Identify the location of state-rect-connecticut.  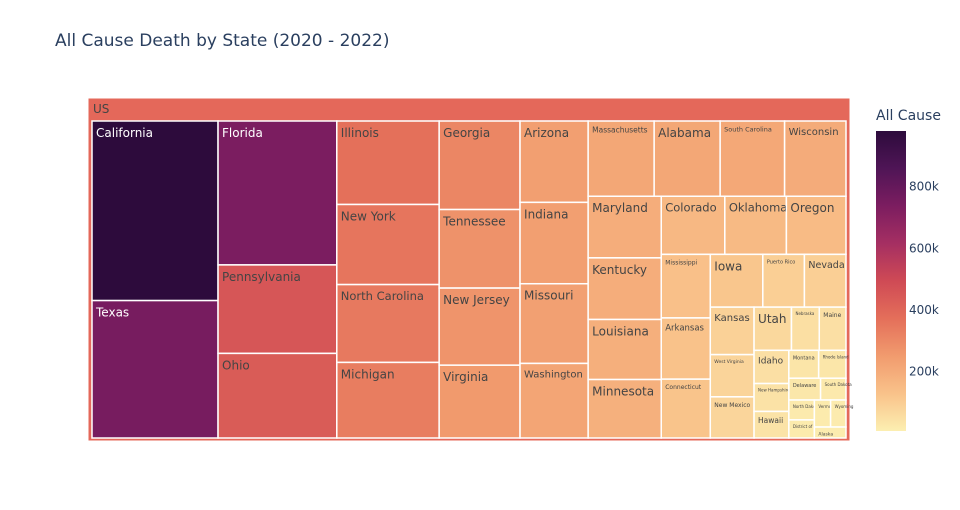
(686, 408).